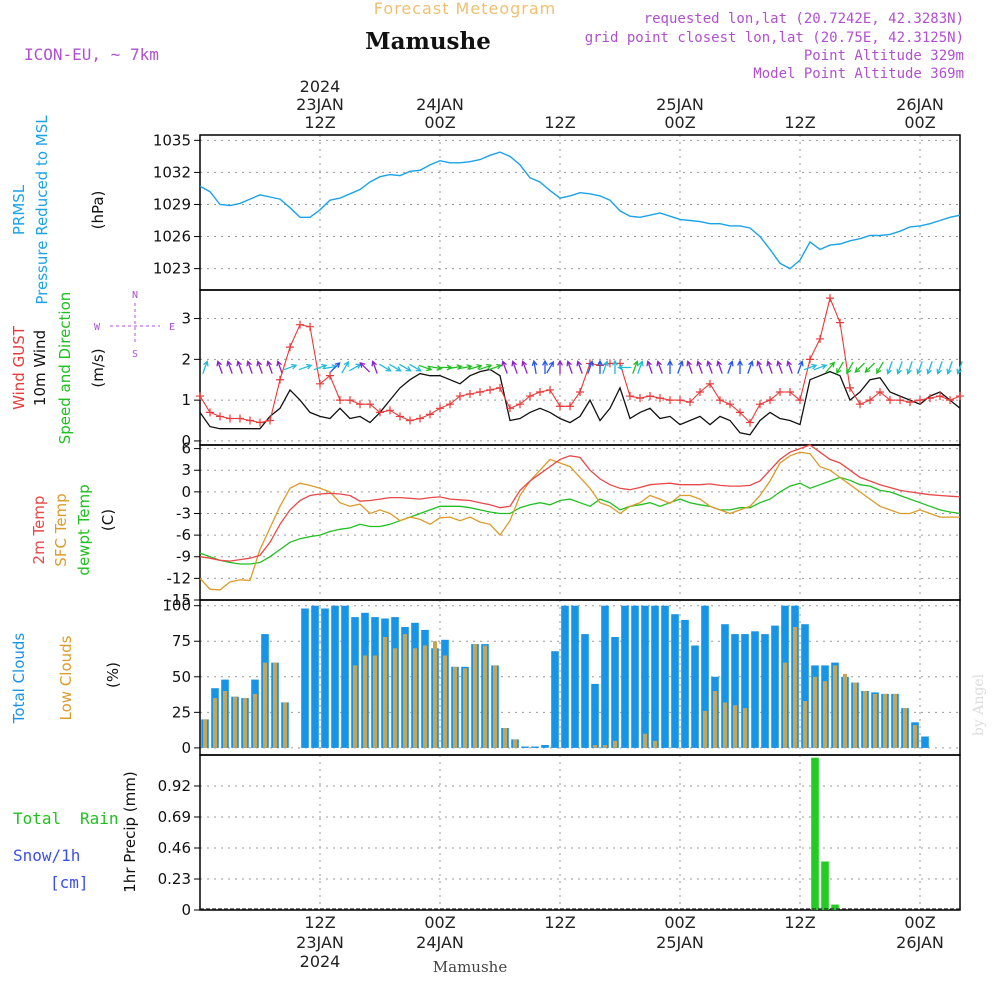 The image size is (1000, 1000). What do you see at coordinates (439, 922) in the screenshot?
I see `bottom-hour-label-1: 00Z` at bounding box center [439, 922].